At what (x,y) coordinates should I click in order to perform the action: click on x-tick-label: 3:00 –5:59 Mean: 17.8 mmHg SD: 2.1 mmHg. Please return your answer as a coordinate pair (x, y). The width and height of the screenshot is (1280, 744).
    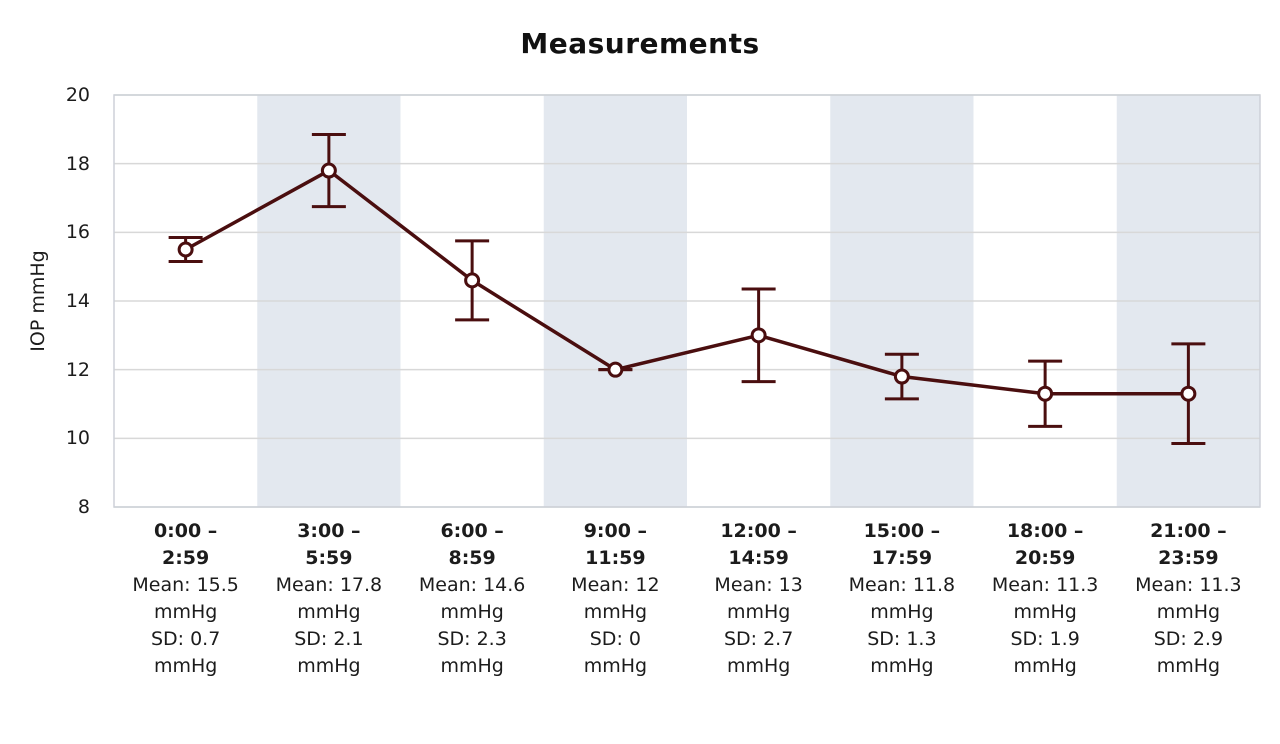
    Looking at the image, I should click on (329, 599).